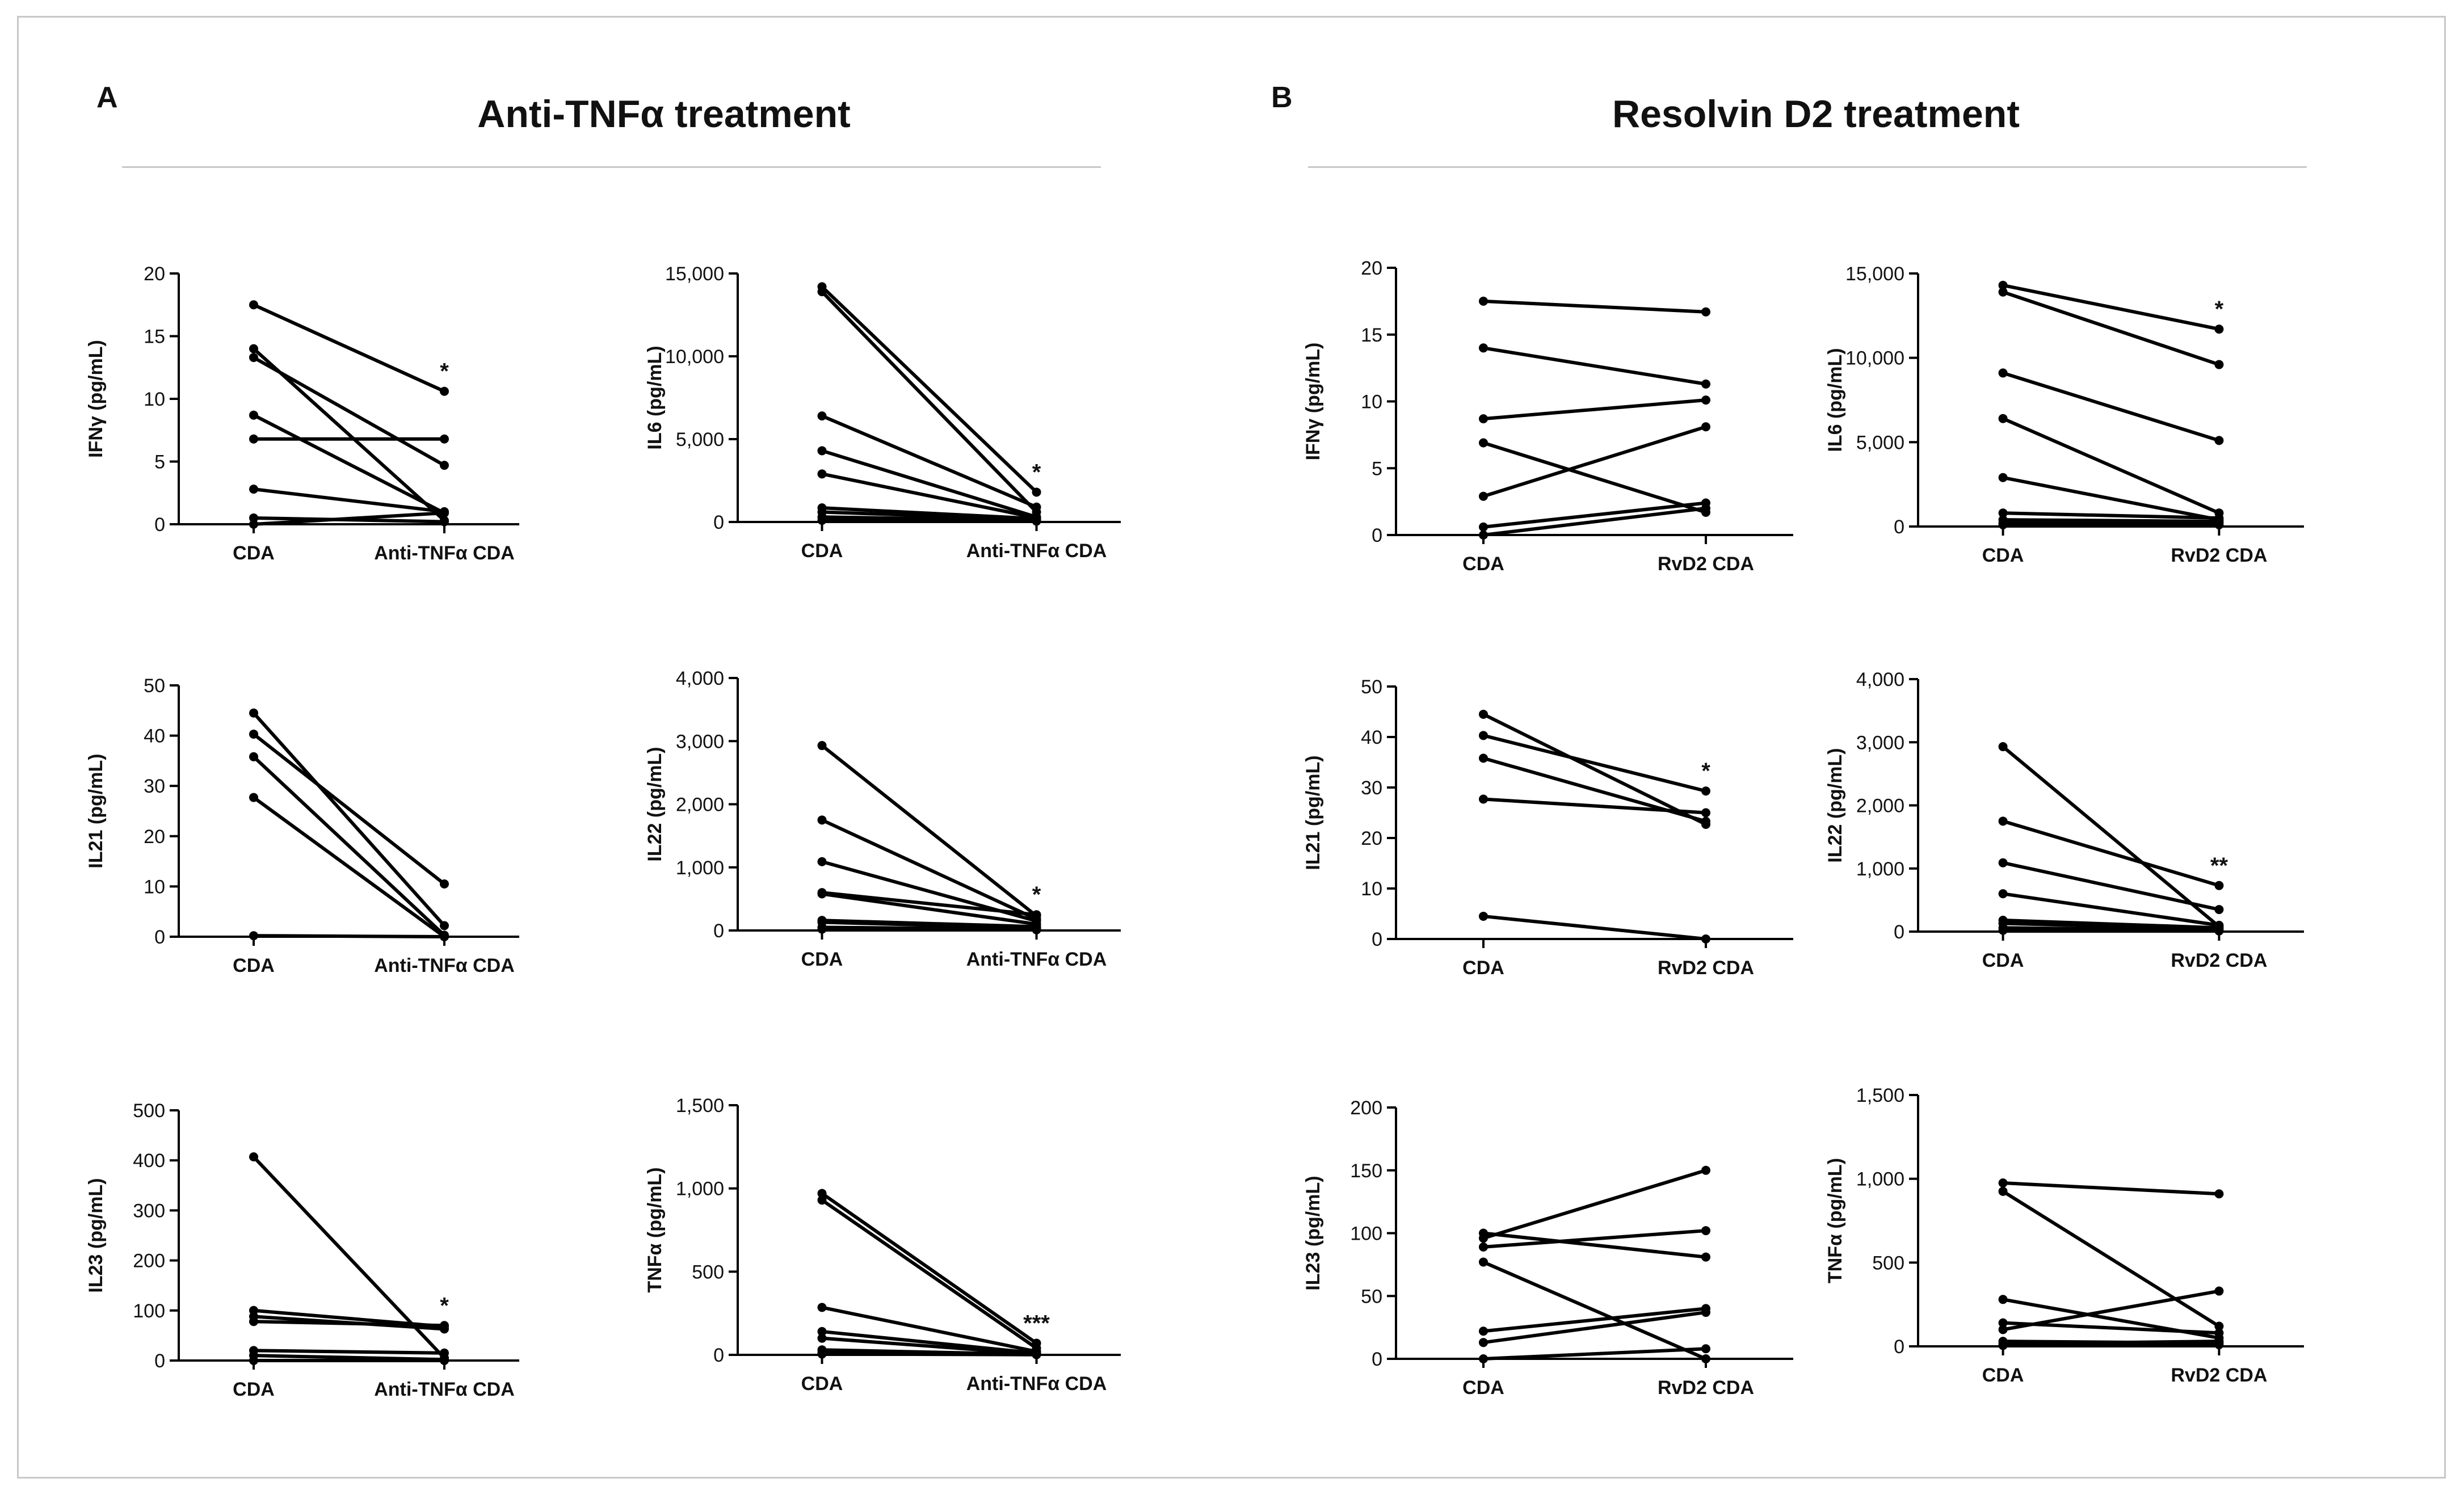 The height and width of the screenshot is (1495, 2464). I want to click on chart-B-IL21: 0 10 20 30 40 50 CDA RvD2 CDA IL21 (pg/mL) *, so click(1547, 827).